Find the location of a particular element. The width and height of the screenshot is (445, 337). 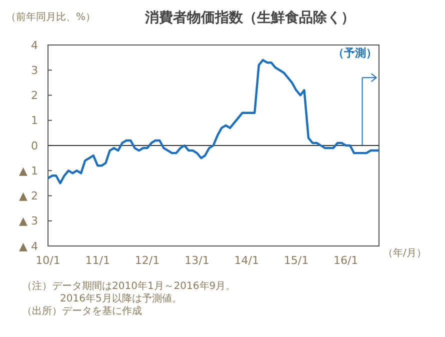

x-tick-label: 11/1 is located at coordinates (97, 260).